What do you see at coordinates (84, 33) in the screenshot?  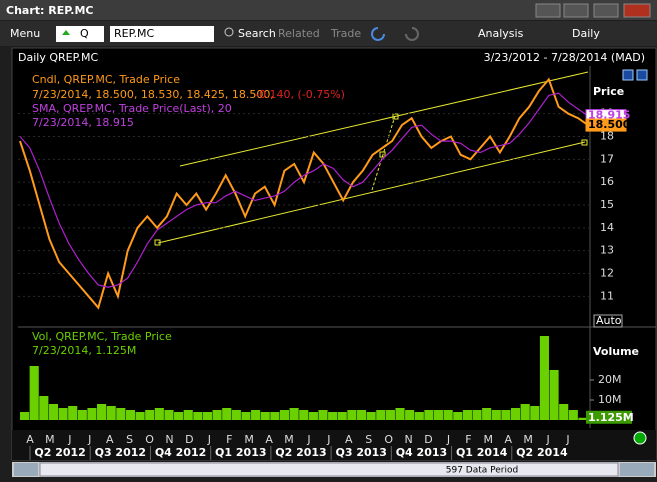 I see `symbol-prefix: Q` at bounding box center [84, 33].